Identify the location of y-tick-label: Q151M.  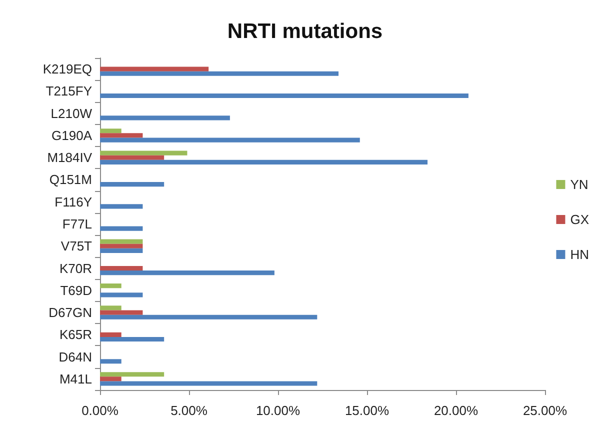
(70, 180).